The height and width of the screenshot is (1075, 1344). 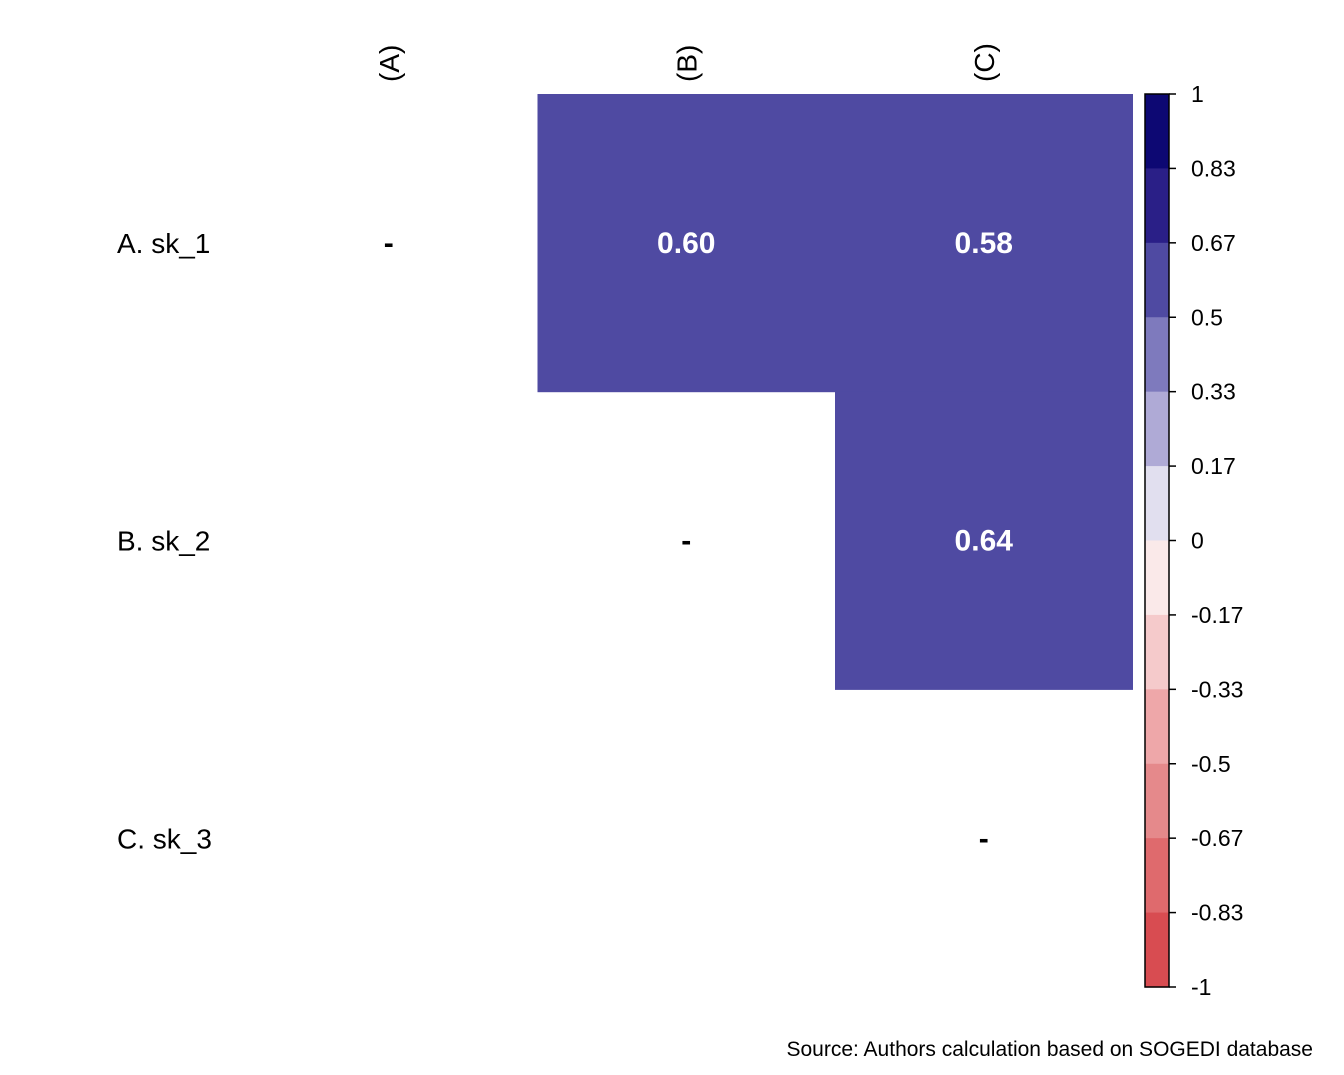 I want to click on column-labels: (A) (B) (C), so click(x=687, y=62).